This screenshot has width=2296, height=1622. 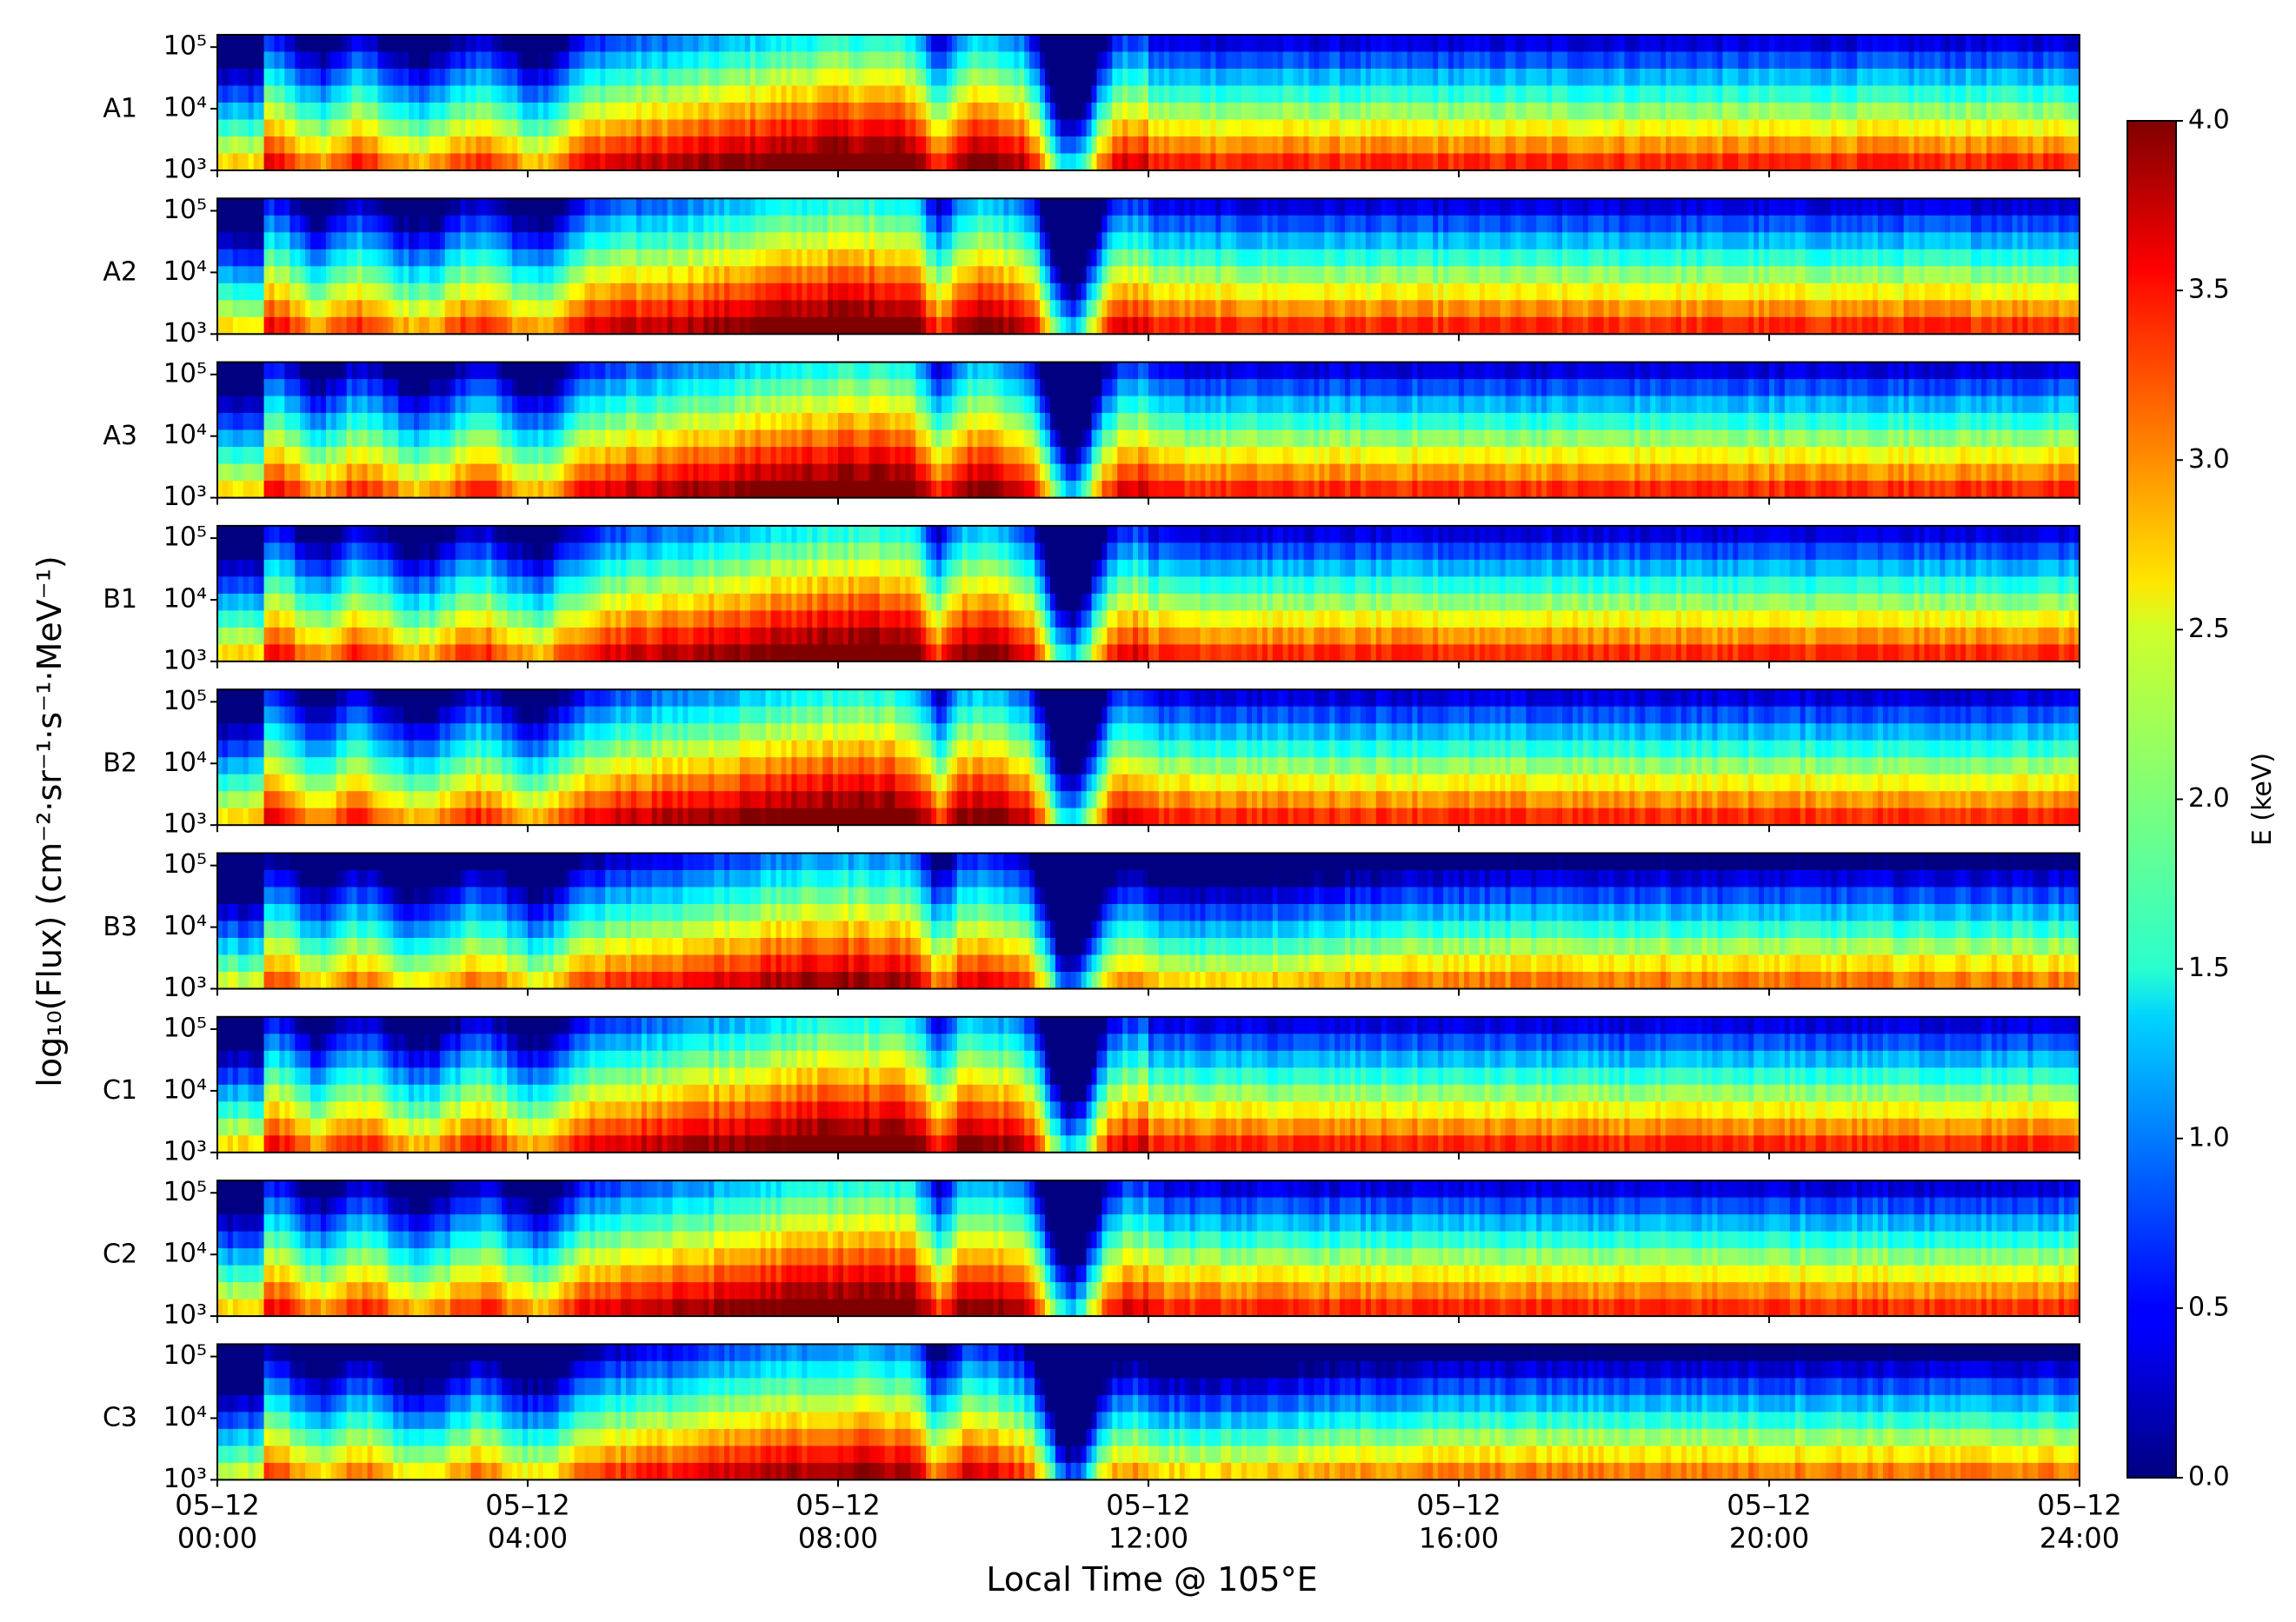 I want to click on panel-c1: C1 10⁵ 10⁴ 10³, so click(x=1091, y=1090).